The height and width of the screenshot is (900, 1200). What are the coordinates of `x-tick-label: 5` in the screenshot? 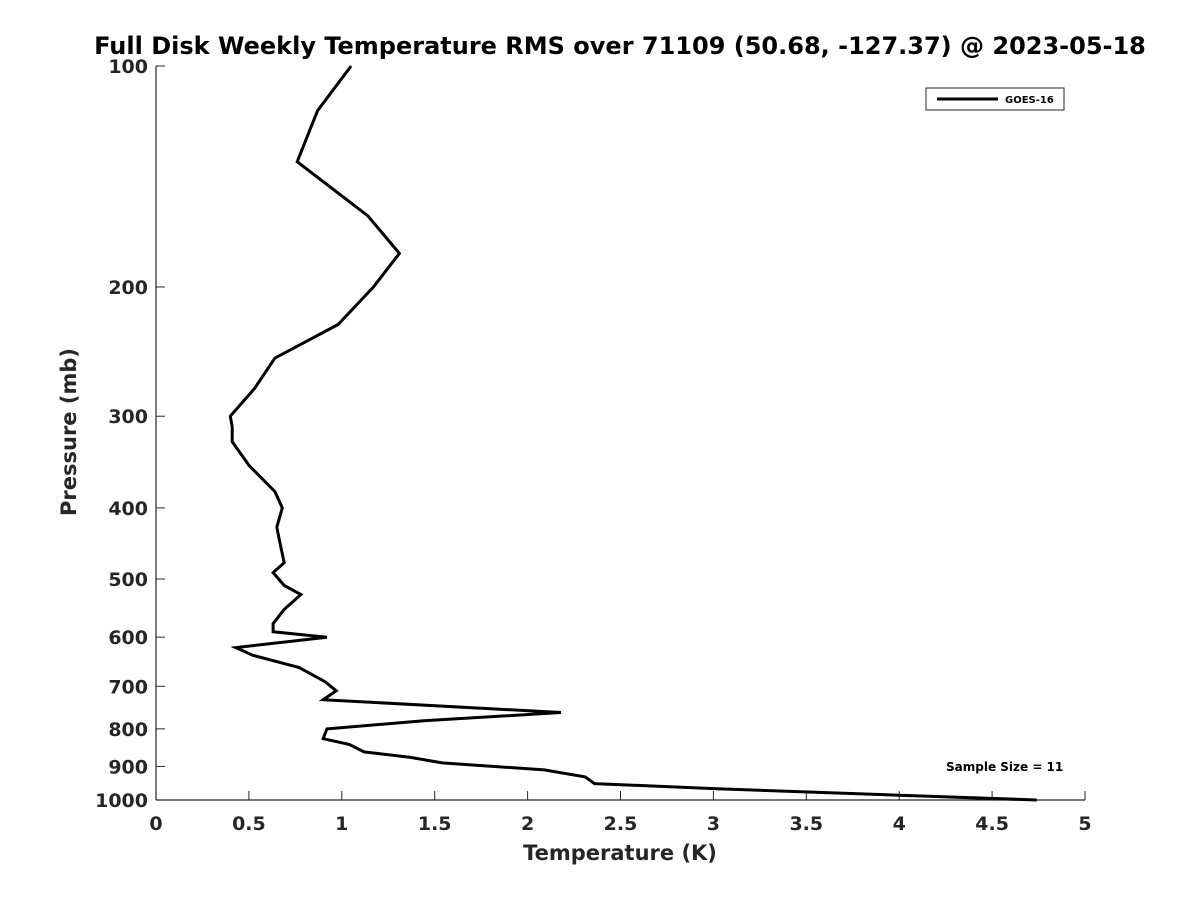 It's located at (1084, 824).